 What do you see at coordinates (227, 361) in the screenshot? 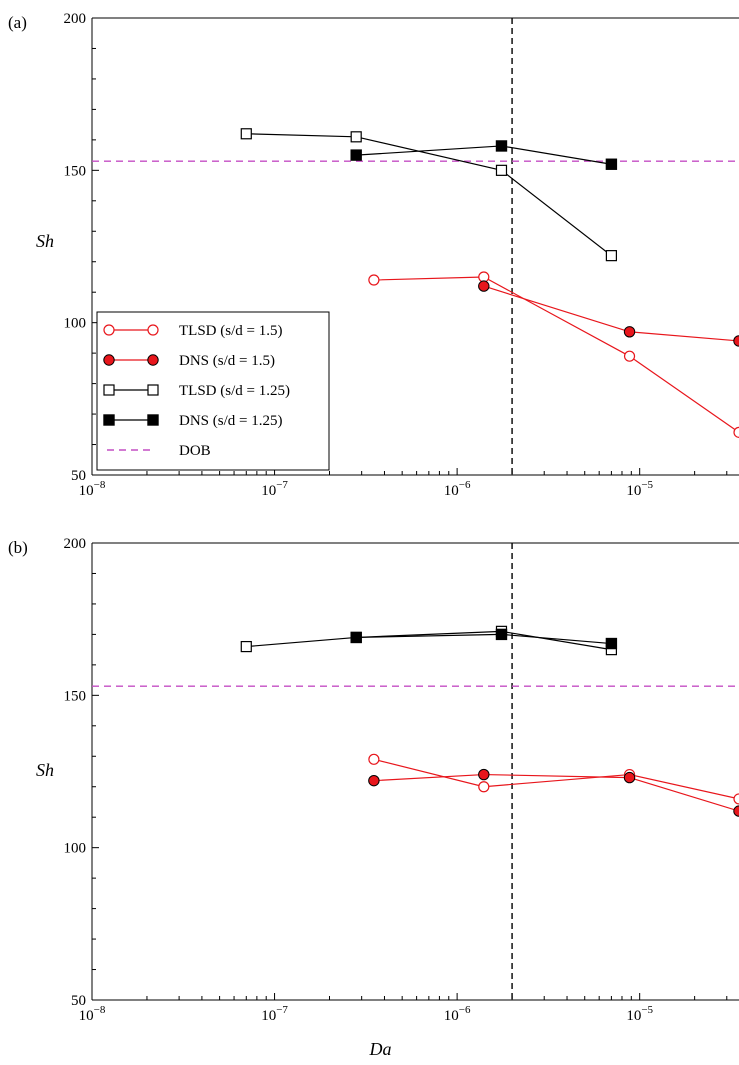
I see `legend-entry: DNS (s/d = 1.5)` at bounding box center [227, 361].